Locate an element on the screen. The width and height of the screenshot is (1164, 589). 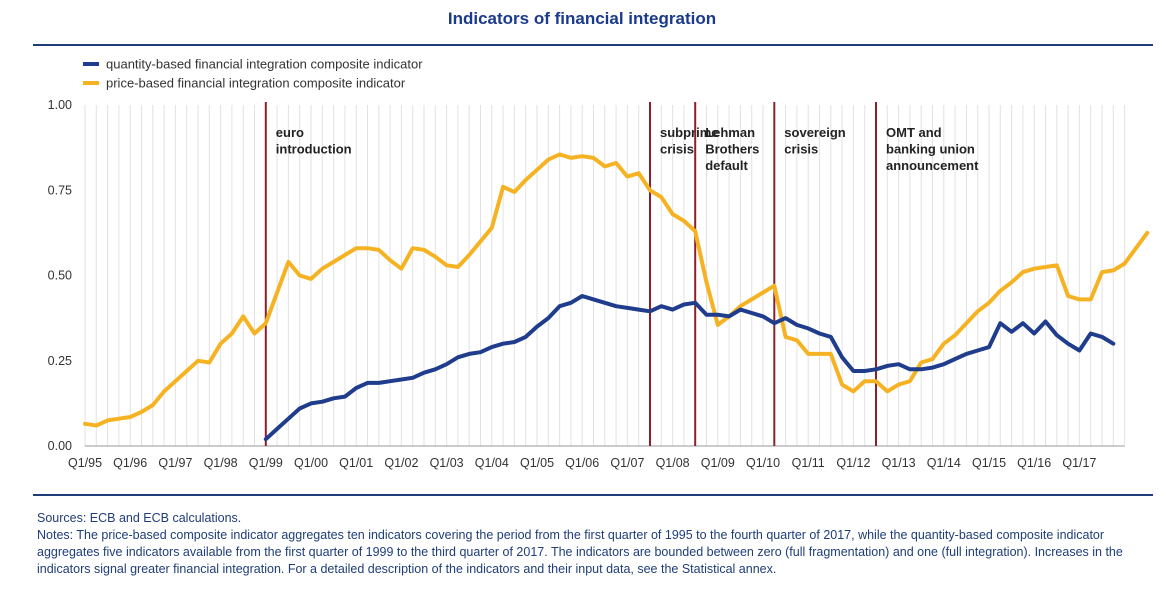
event-label: introduction is located at coordinates (314, 149).